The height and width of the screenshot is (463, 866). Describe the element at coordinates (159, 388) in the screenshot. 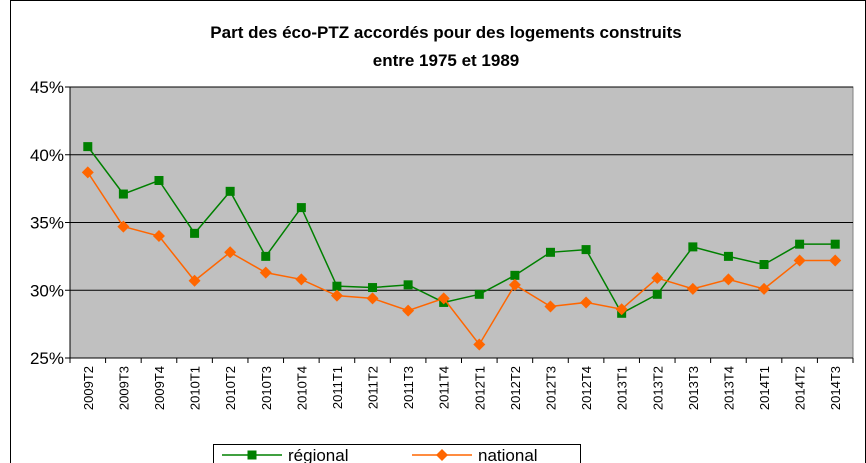

I see `x-tick-label: 2009T4` at that location.